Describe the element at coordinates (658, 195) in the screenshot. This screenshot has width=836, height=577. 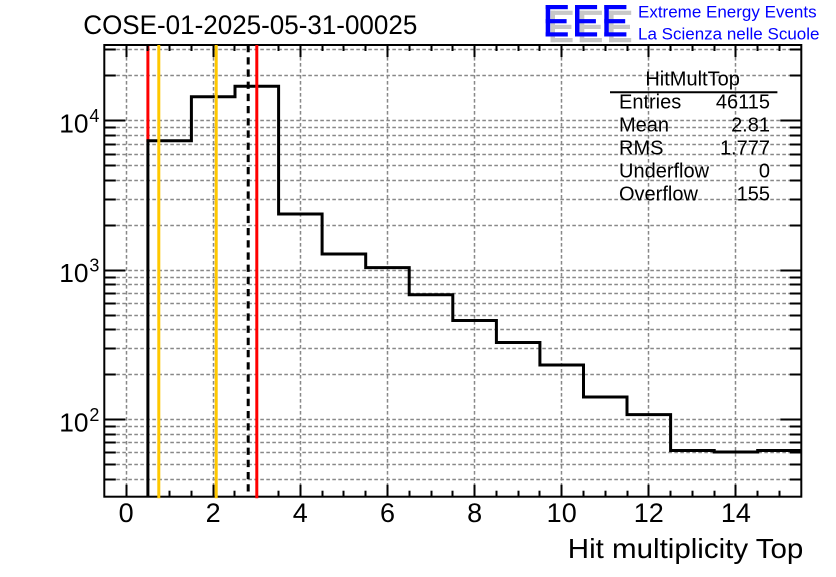
I see `svg-text: Overflow` at that location.